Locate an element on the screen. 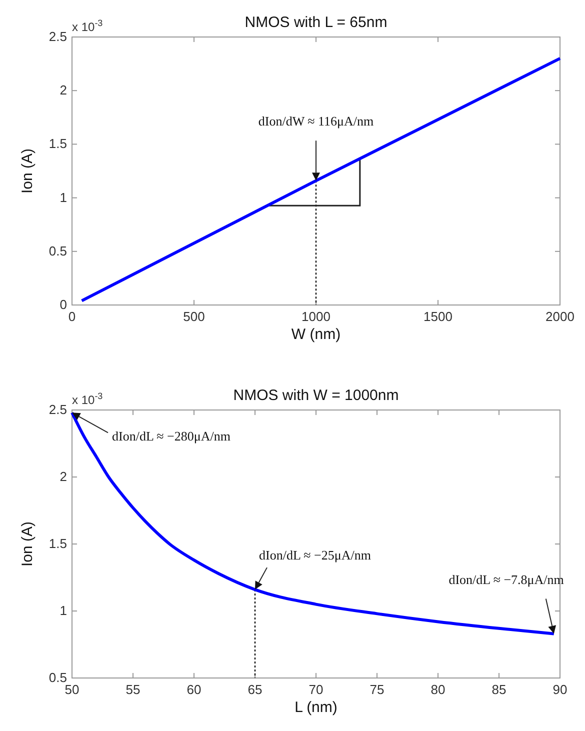 The image size is (585, 731). x-tick-label: 75 is located at coordinates (377, 689).